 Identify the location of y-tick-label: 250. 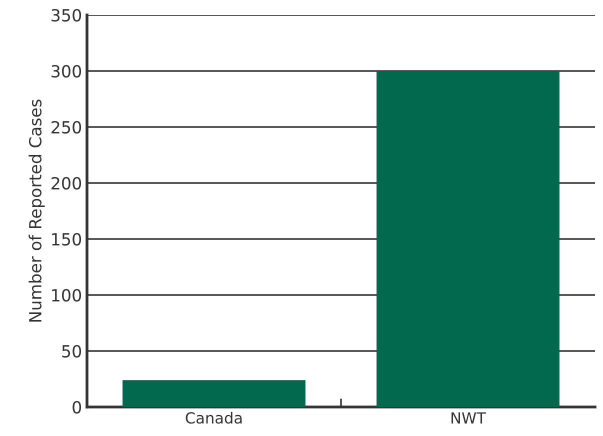
(67, 127).